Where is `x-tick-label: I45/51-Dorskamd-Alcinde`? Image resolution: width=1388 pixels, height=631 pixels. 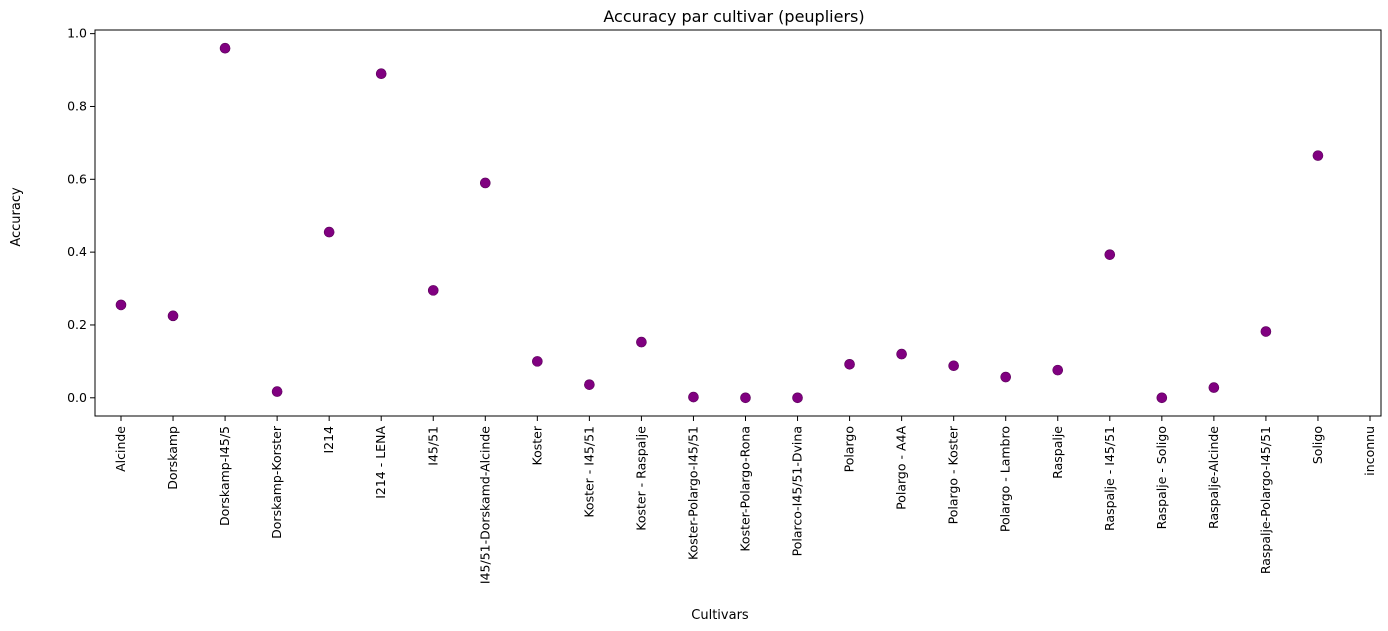 x-tick-label: I45/51-Dorskamd-Alcinde is located at coordinates (484, 505).